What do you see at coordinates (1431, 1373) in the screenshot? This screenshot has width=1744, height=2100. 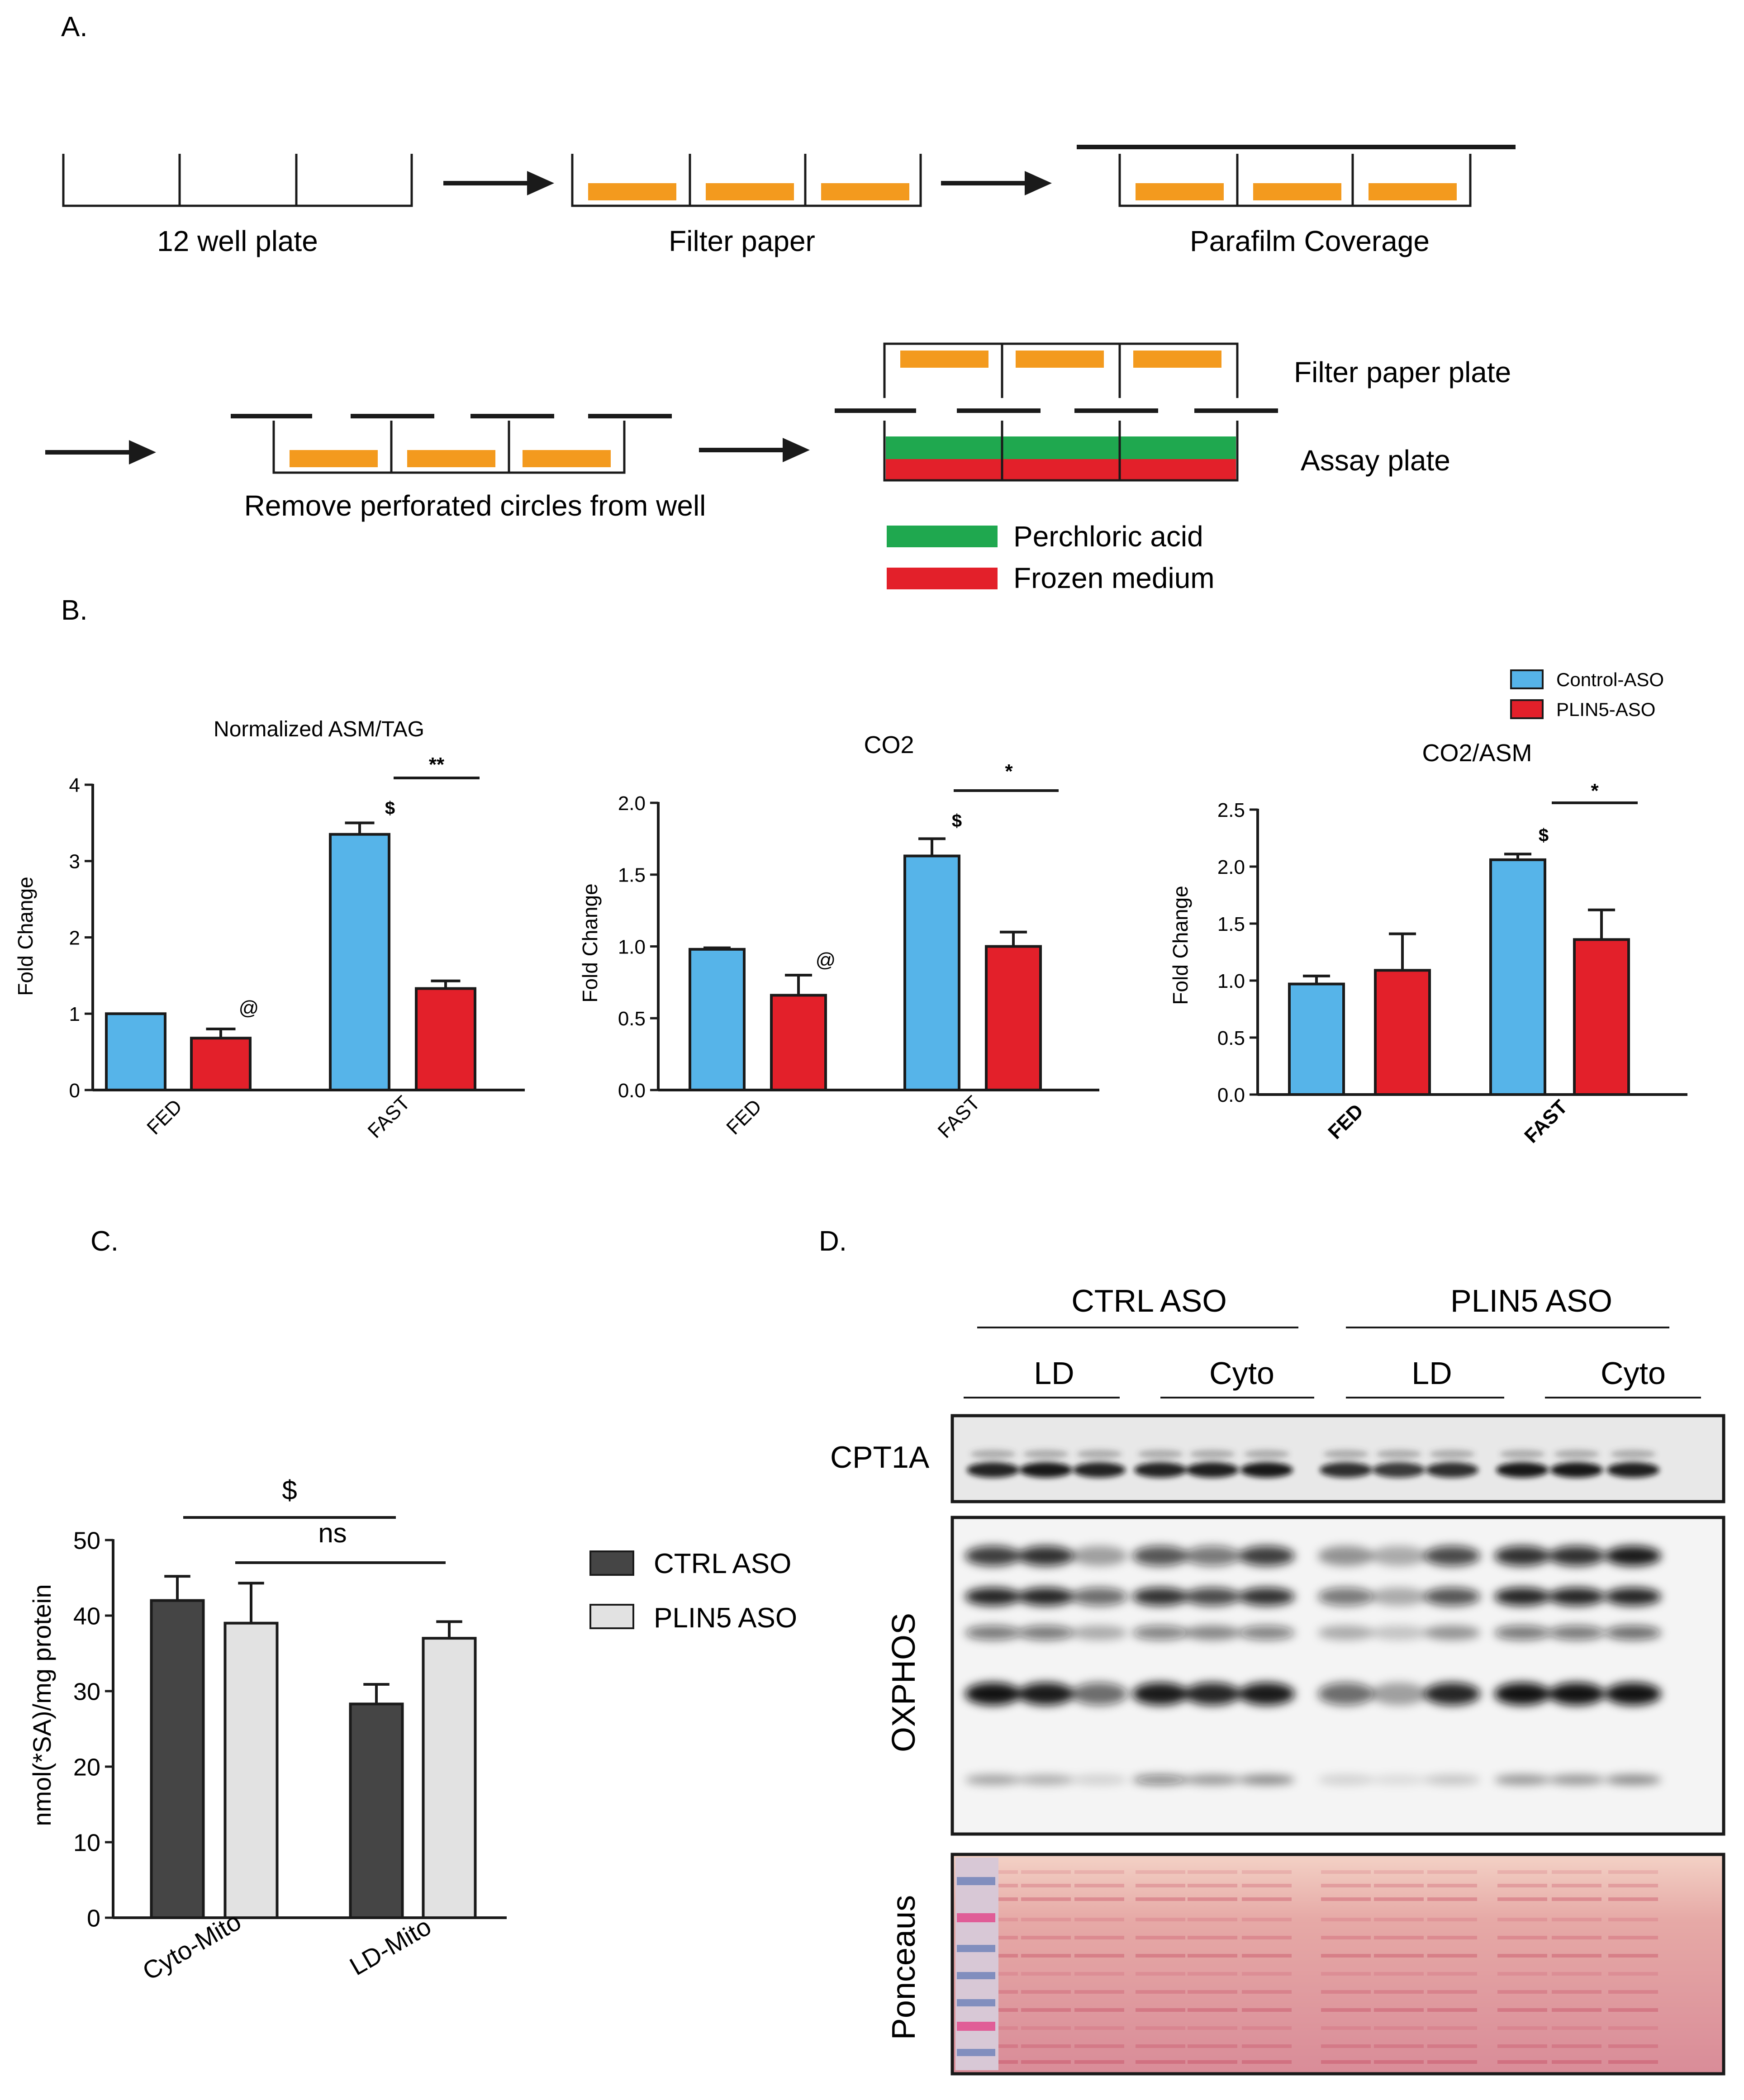 I see `subgroup-label: LD` at bounding box center [1431, 1373].